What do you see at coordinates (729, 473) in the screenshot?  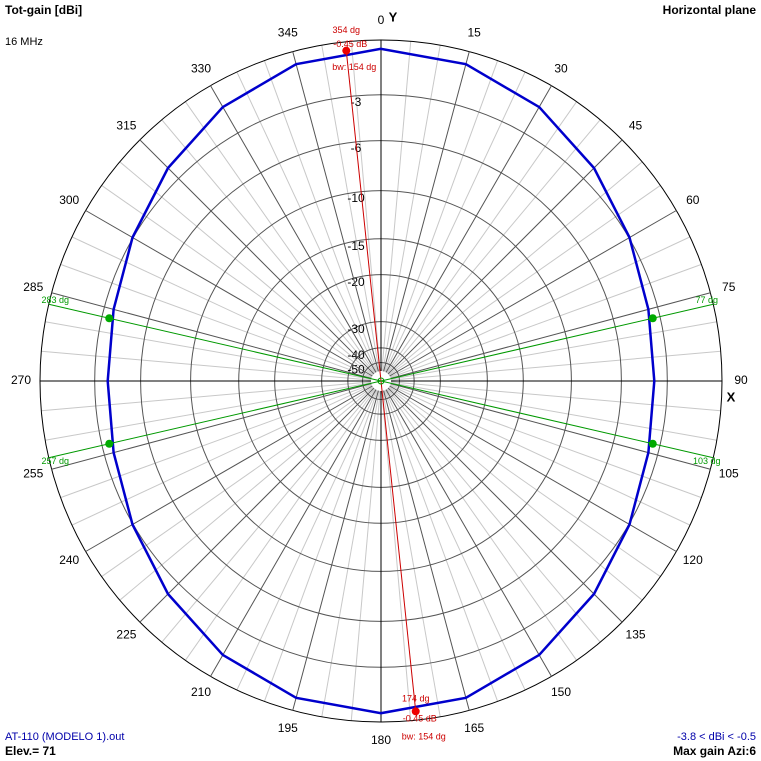 I see `angle-tick-label: 105` at bounding box center [729, 473].